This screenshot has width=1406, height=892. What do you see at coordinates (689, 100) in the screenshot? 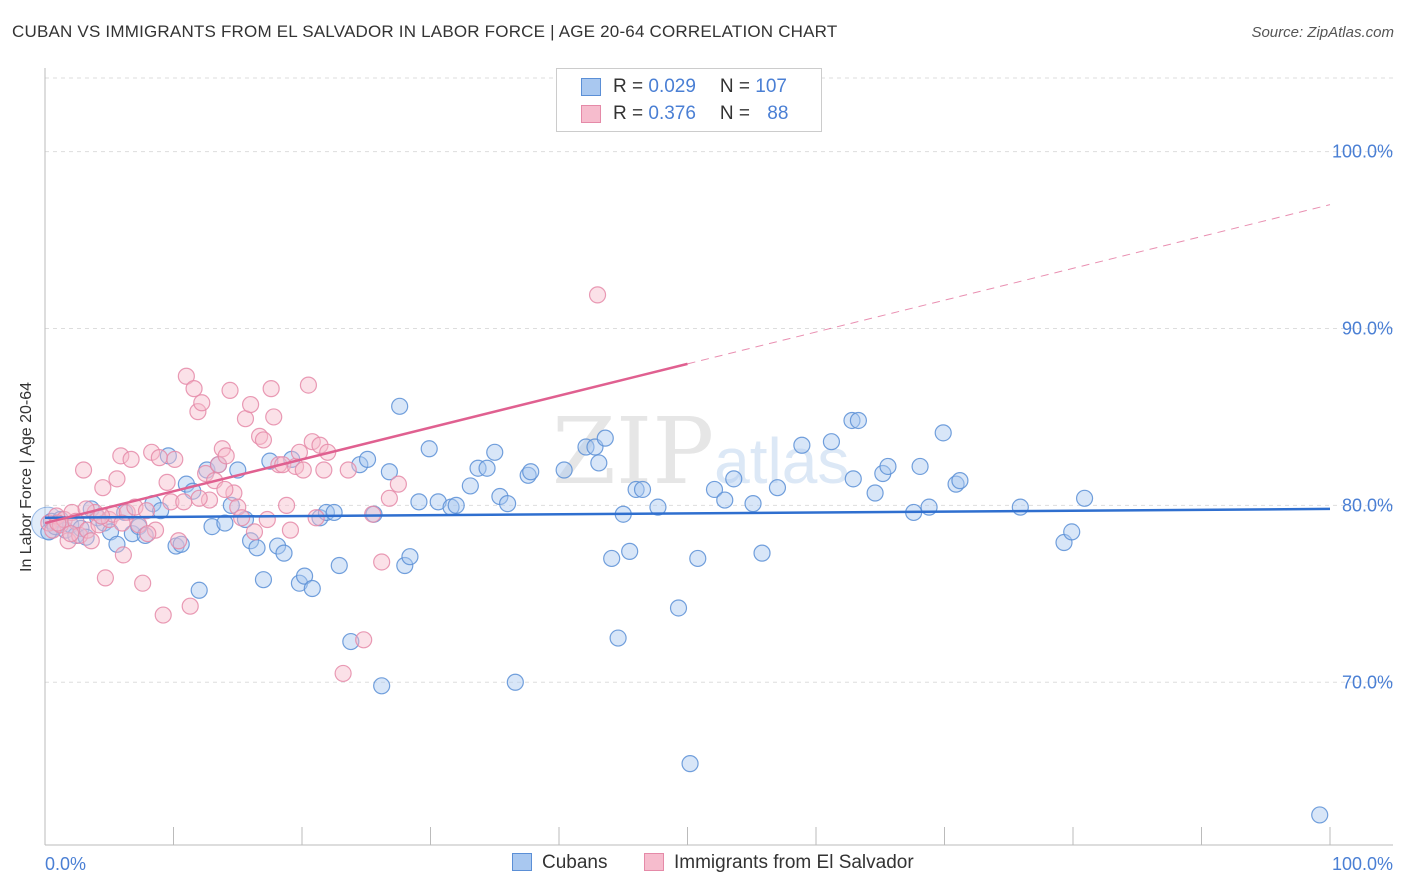
I see `legend: R = 0.029 N = 107 R = 0.376 N = 88` at bounding box center [689, 100].